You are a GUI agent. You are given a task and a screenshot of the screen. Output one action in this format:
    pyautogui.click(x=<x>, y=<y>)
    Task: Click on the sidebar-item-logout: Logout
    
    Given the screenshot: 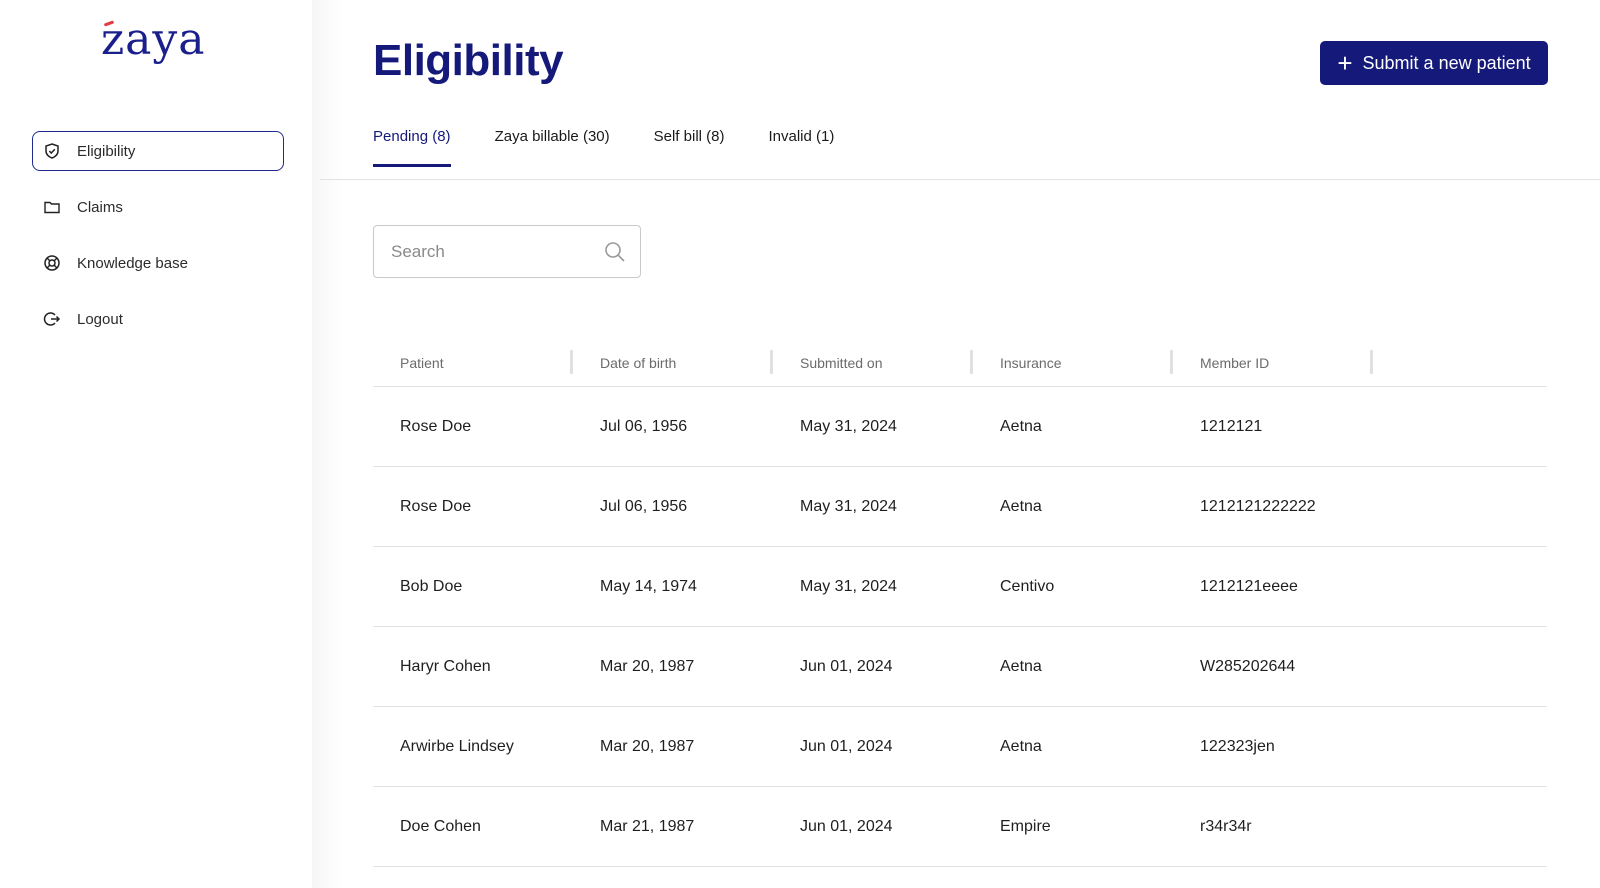 What is the action you would take?
    pyautogui.click(x=158, y=319)
    